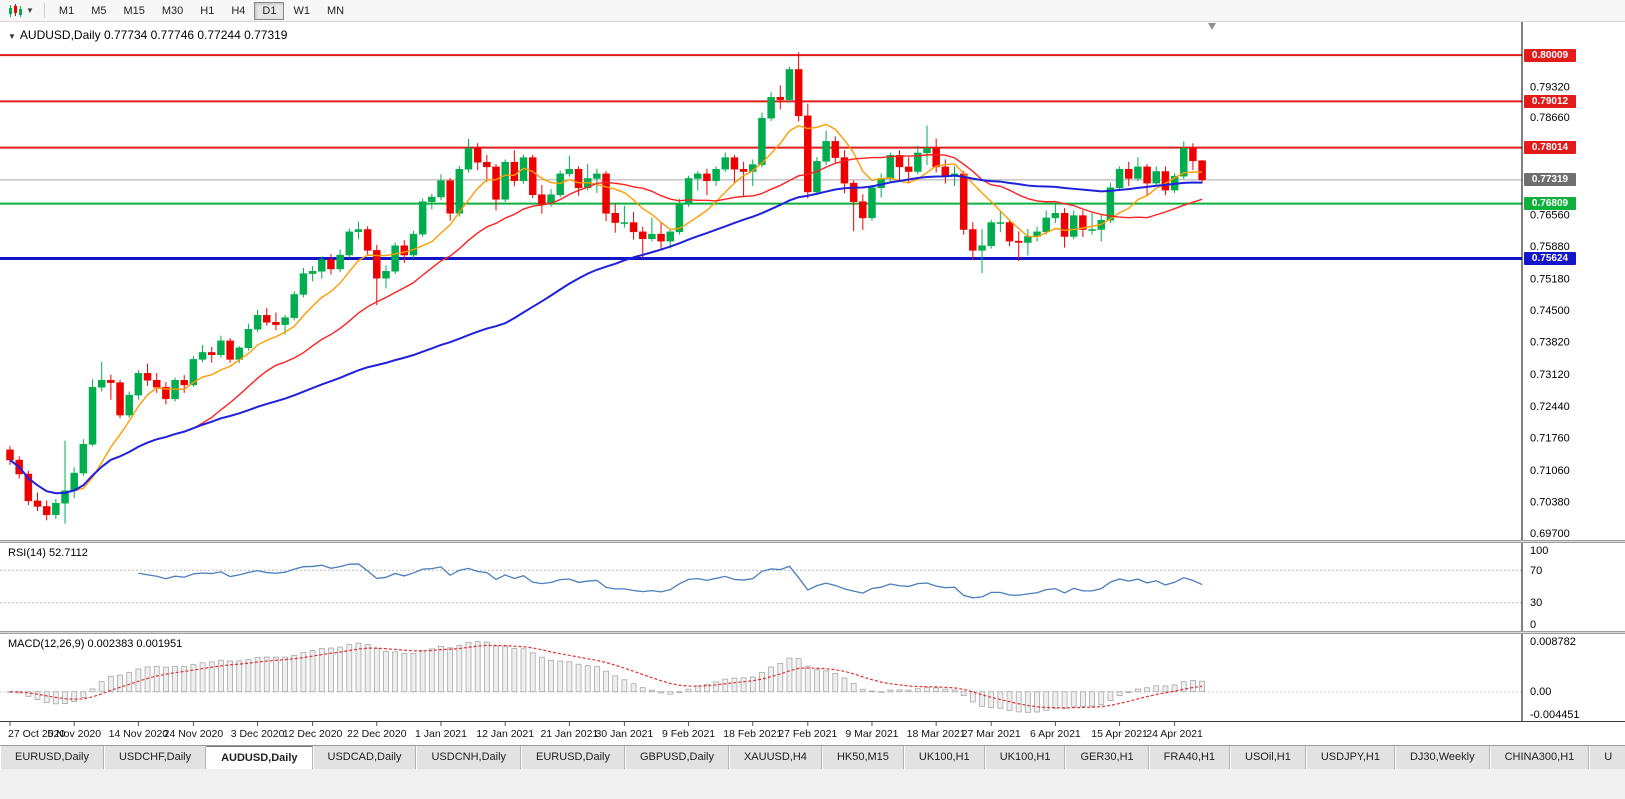 The image size is (1625, 799). What do you see at coordinates (238, 11) in the screenshot?
I see `timeframe-button-h4: H4` at bounding box center [238, 11].